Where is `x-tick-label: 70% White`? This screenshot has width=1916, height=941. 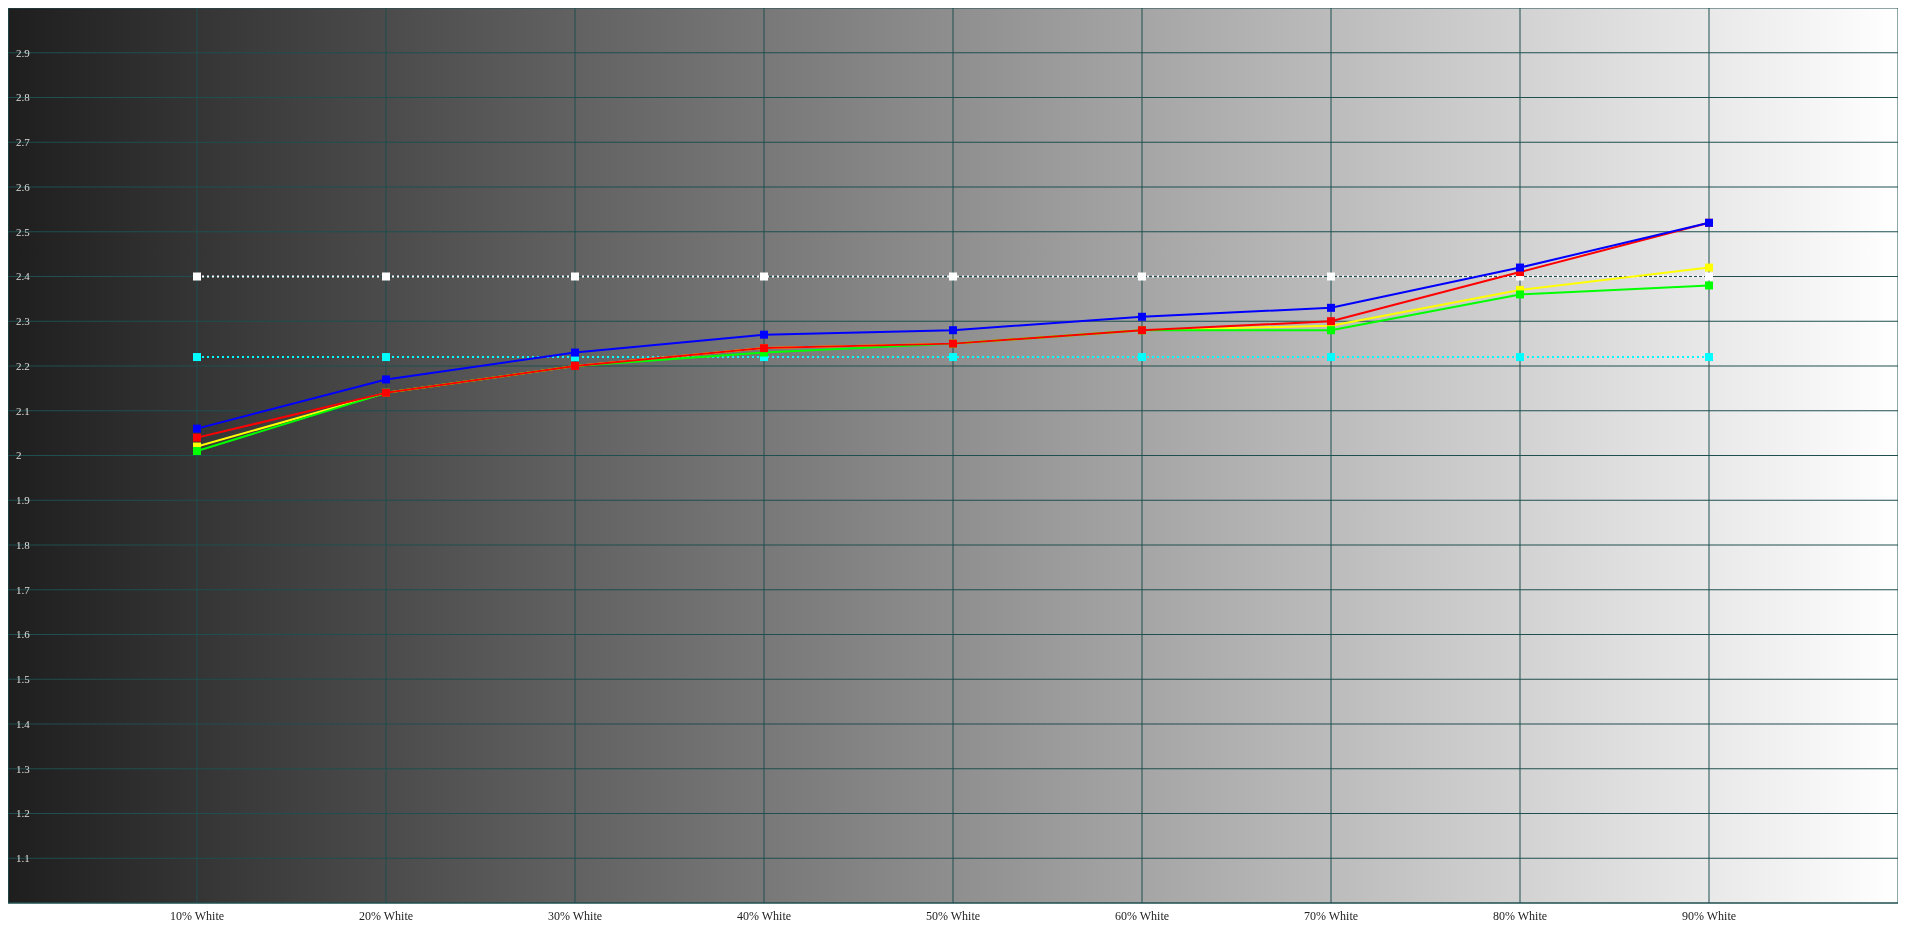
x-tick-label: 70% White is located at coordinates (1331, 915).